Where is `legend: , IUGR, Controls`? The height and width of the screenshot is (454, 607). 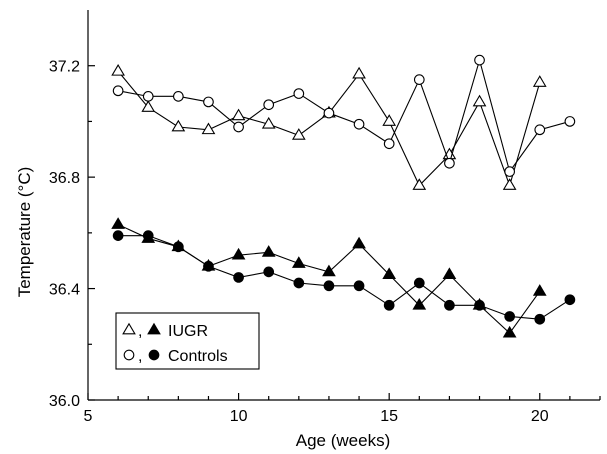 legend: , IUGR, Controls is located at coordinates (187, 341).